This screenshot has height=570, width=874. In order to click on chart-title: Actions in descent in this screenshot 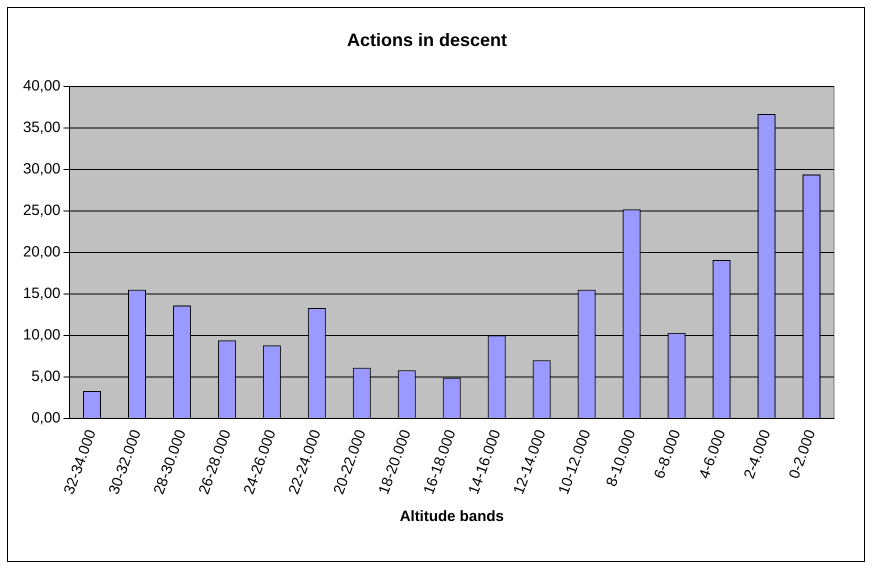, I will do `click(427, 40)`.